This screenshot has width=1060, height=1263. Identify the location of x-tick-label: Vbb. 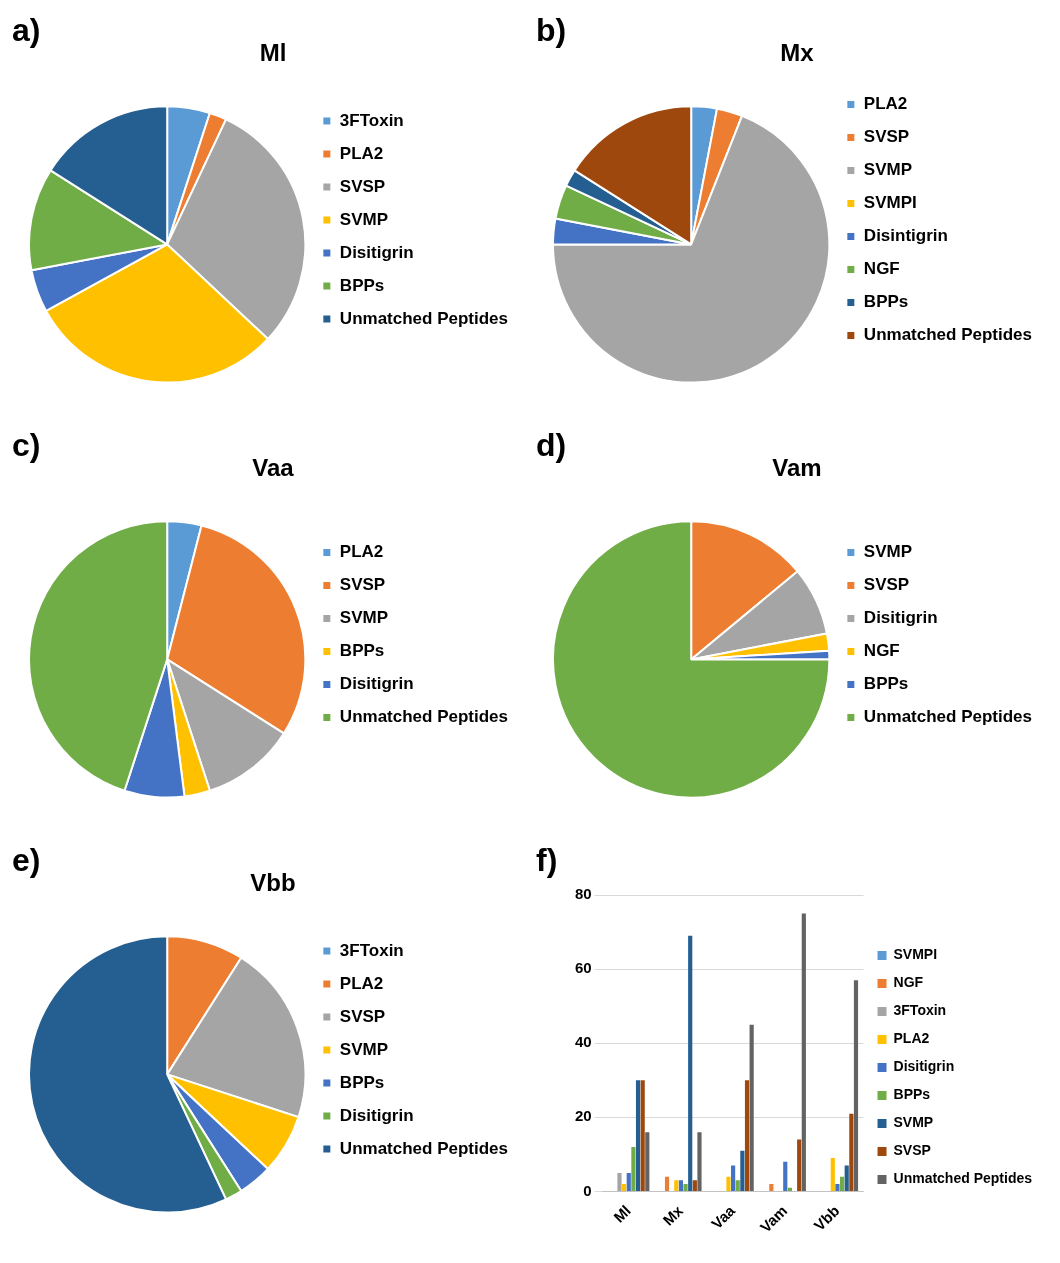
(826, 1217).